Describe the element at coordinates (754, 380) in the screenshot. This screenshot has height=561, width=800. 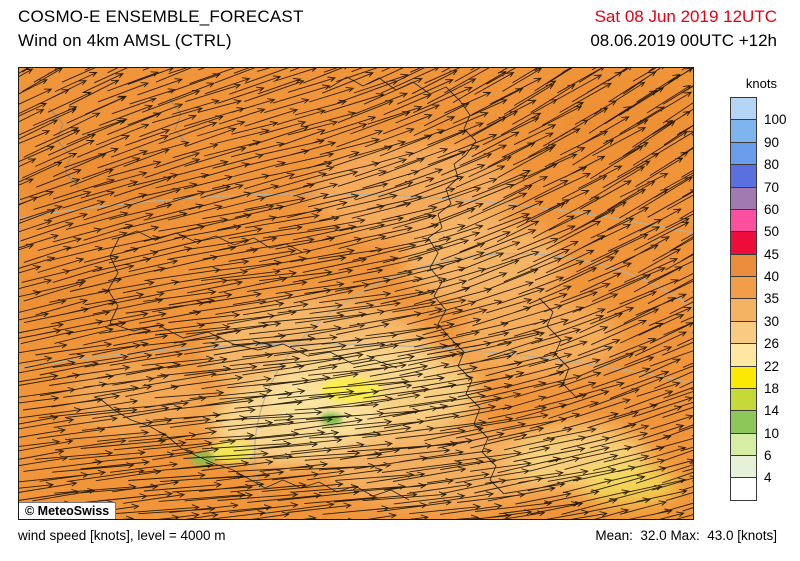
I see `legend-box: 18` at that location.